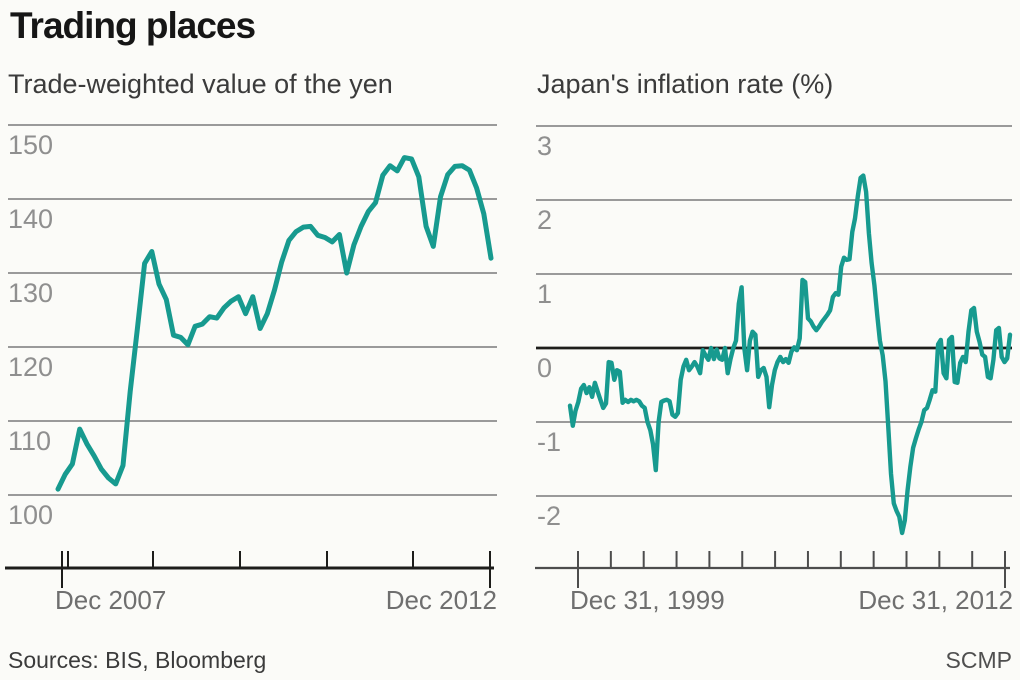 The width and height of the screenshot is (1020, 680). I want to click on chart2-title: Japan's inflation rate (%), so click(685, 84).